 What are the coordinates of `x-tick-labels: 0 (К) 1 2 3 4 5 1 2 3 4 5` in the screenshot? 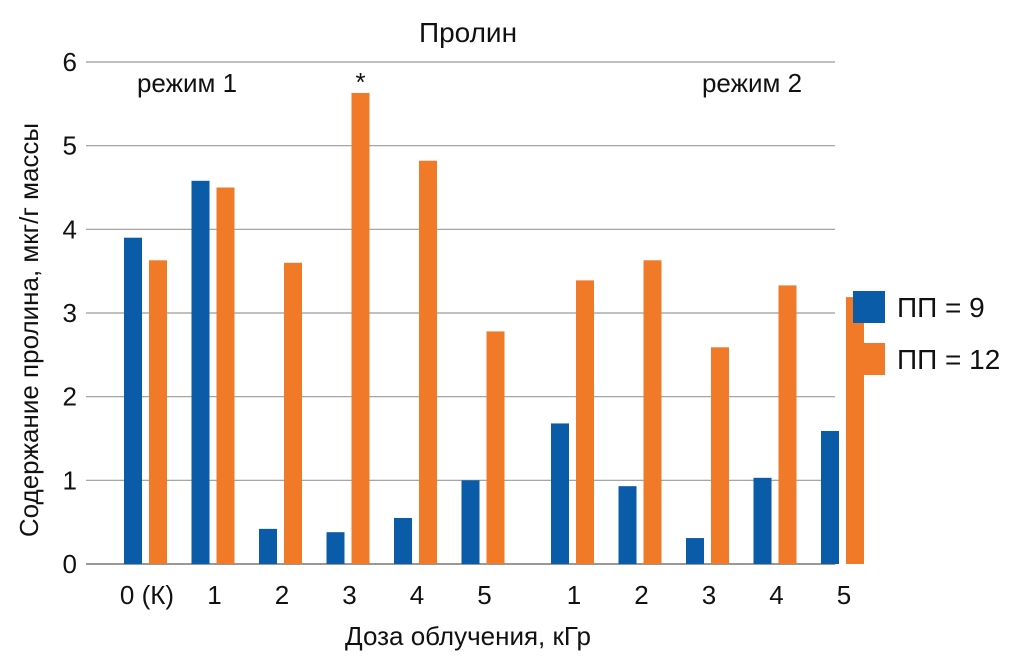 It's located at (485, 595).